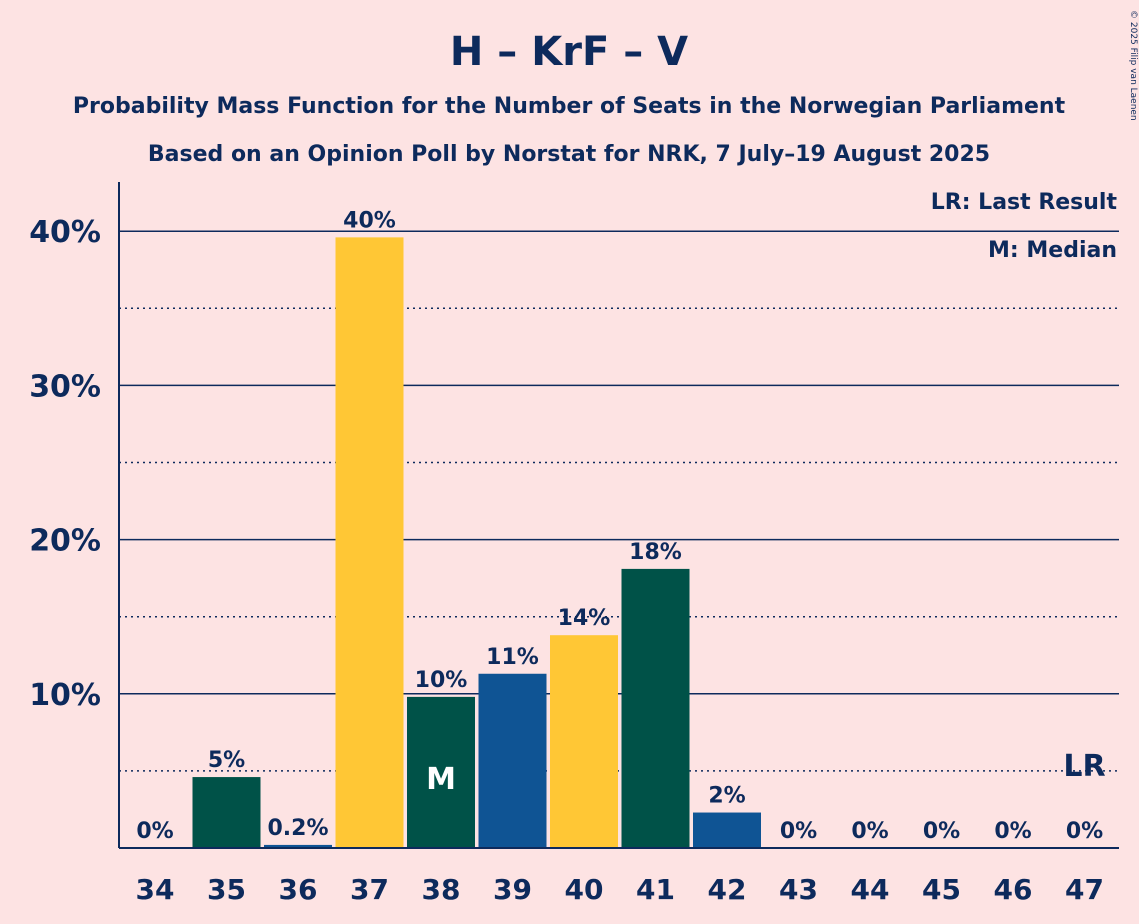 This screenshot has height=924, width=1139. I want to click on data-label: 10%, so click(441, 680).